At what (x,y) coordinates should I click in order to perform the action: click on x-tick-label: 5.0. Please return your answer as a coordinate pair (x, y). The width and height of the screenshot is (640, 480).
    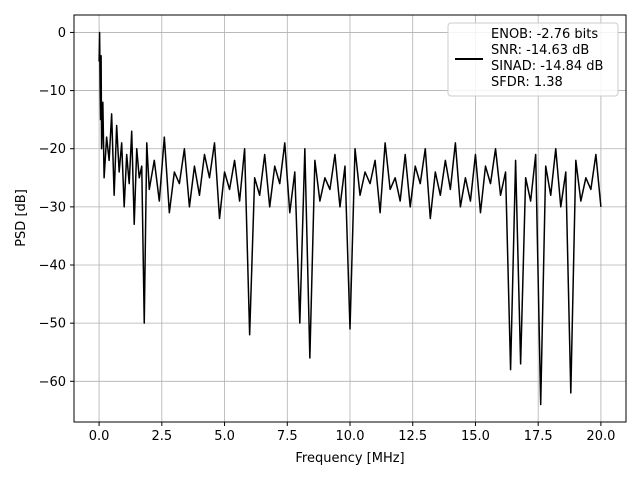
    Looking at the image, I should click on (224, 436).